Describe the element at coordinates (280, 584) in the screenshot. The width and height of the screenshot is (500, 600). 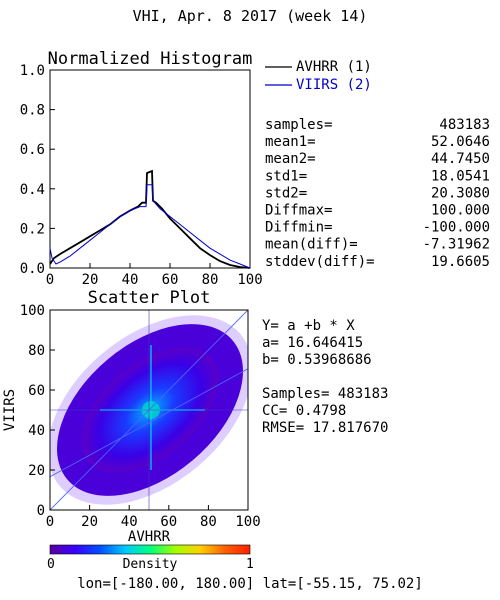
I see `footer-lat-label: lat=` at that location.